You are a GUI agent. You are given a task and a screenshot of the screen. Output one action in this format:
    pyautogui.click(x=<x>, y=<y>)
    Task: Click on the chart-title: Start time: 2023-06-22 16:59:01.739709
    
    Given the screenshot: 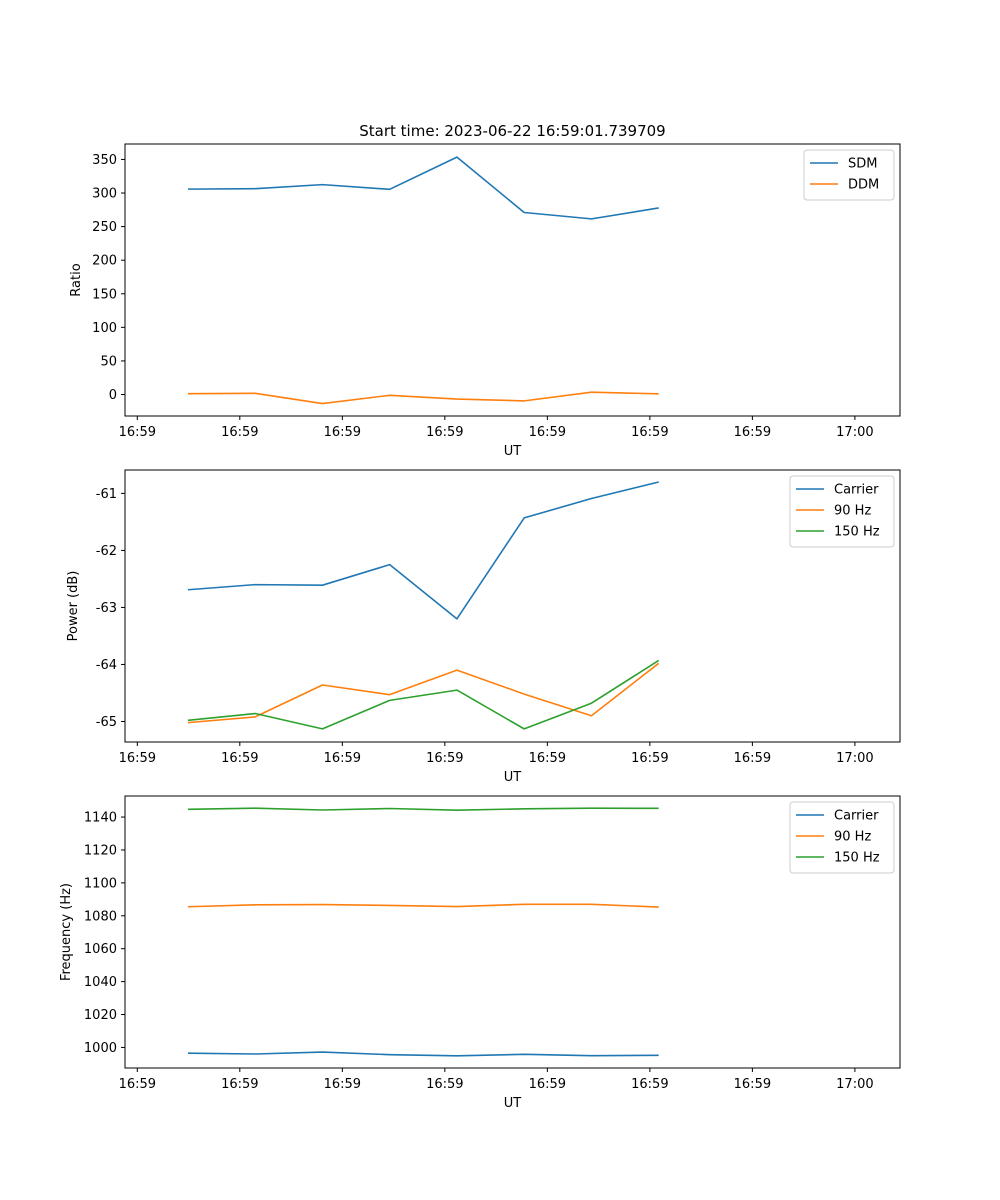 What is the action you would take?
    pyautogui.click(x=512, y=131)
    